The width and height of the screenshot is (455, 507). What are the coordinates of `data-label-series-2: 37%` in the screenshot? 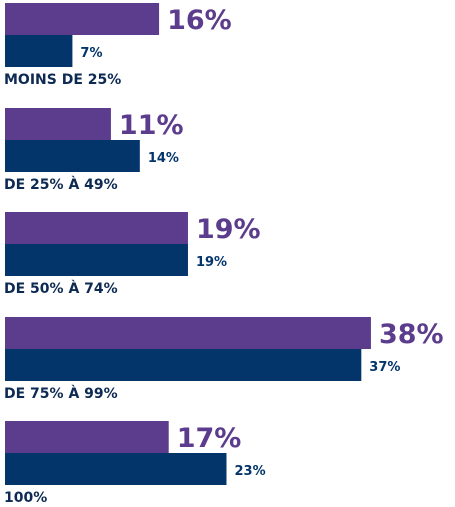 It's located at (384, 367).